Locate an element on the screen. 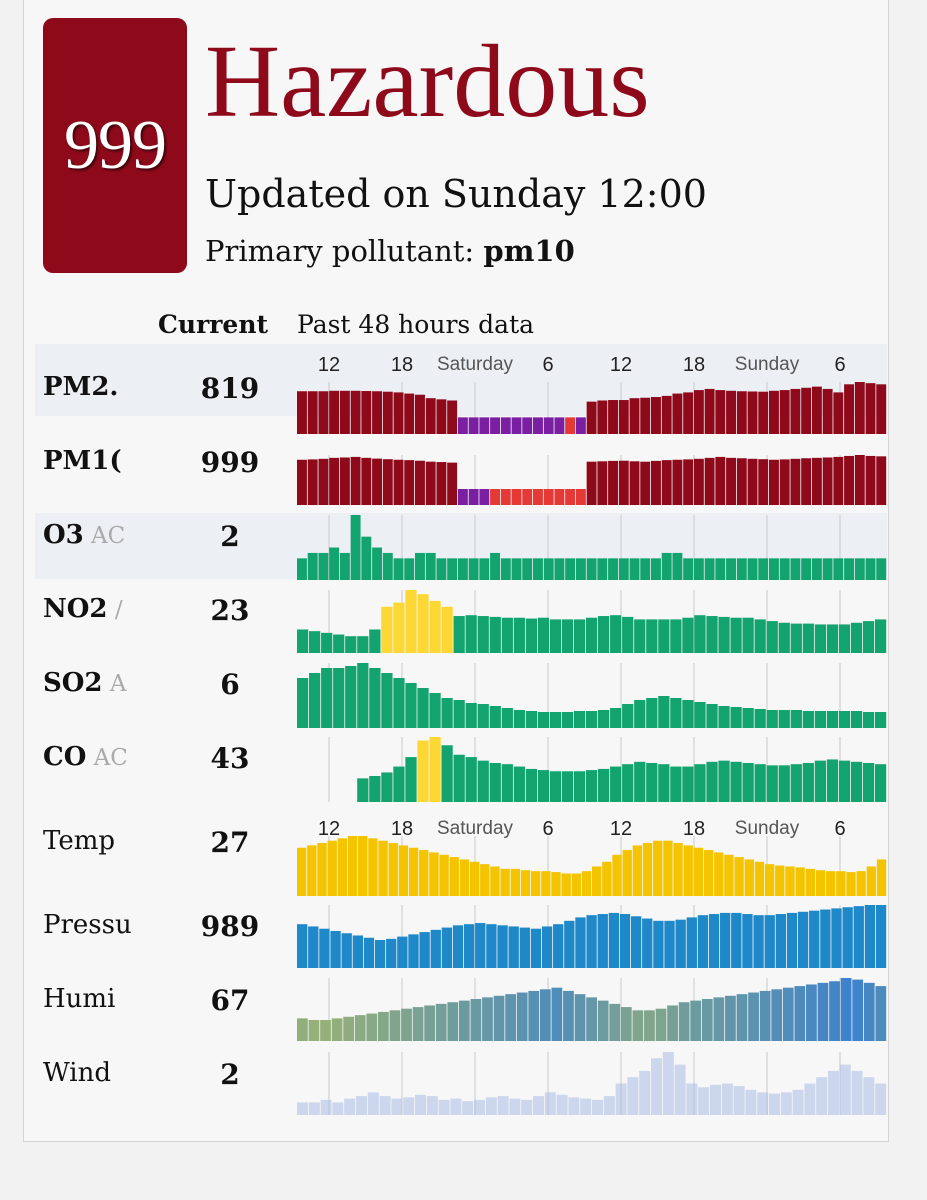 The image size is (927, 1200). row-current-value: 23 is located at coordinates (230, 610).